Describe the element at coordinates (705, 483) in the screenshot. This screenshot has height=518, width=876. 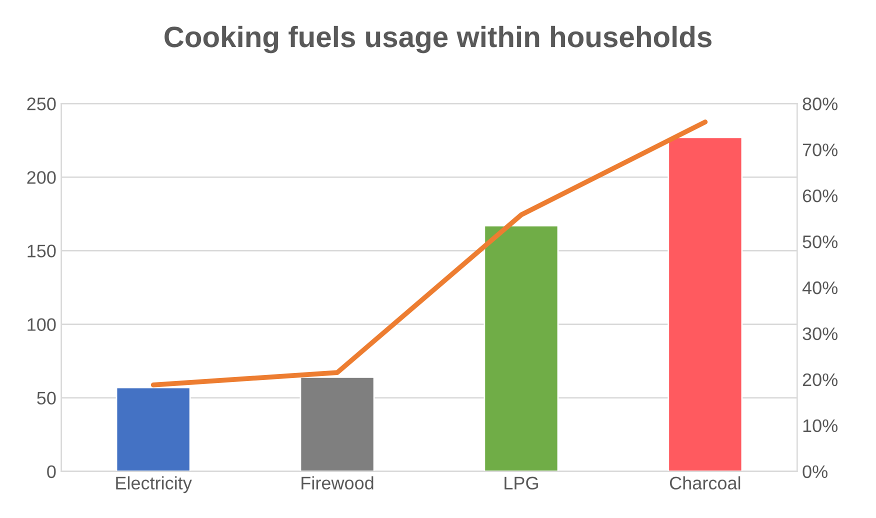
I see `x-tick-label: Charcoal` at that location.